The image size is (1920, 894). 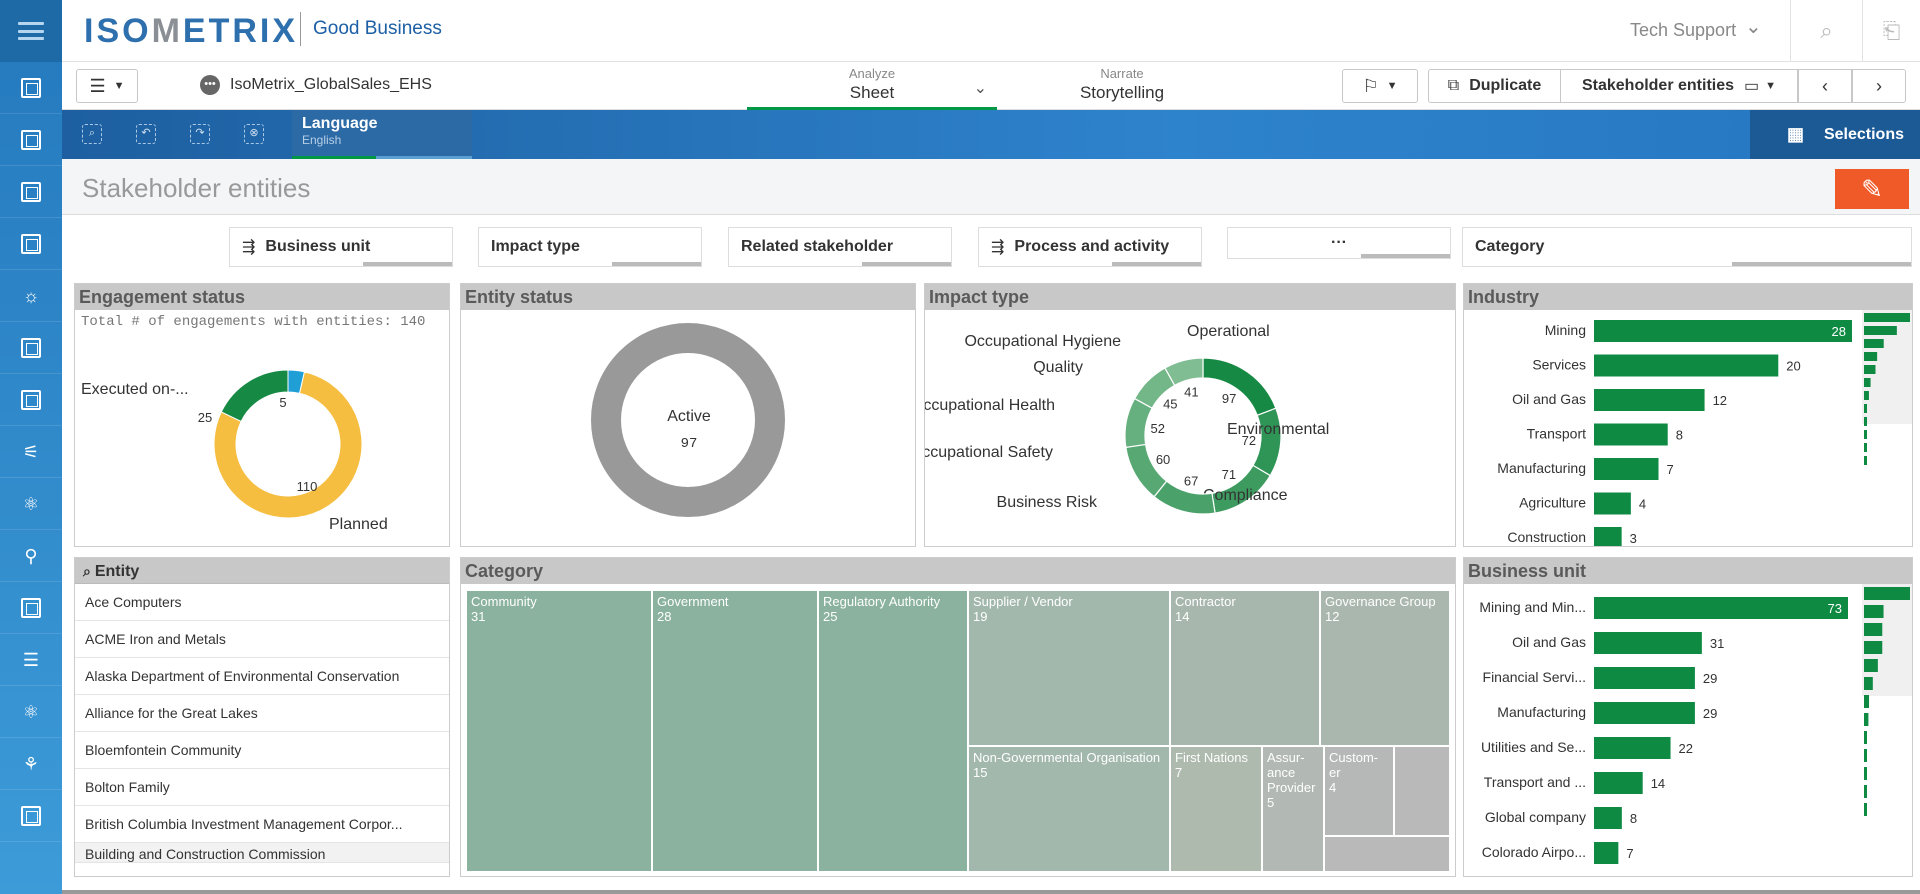 I want to click on treemap-cell: Supplier / Vendor 19, so click(x=1069, y=668).